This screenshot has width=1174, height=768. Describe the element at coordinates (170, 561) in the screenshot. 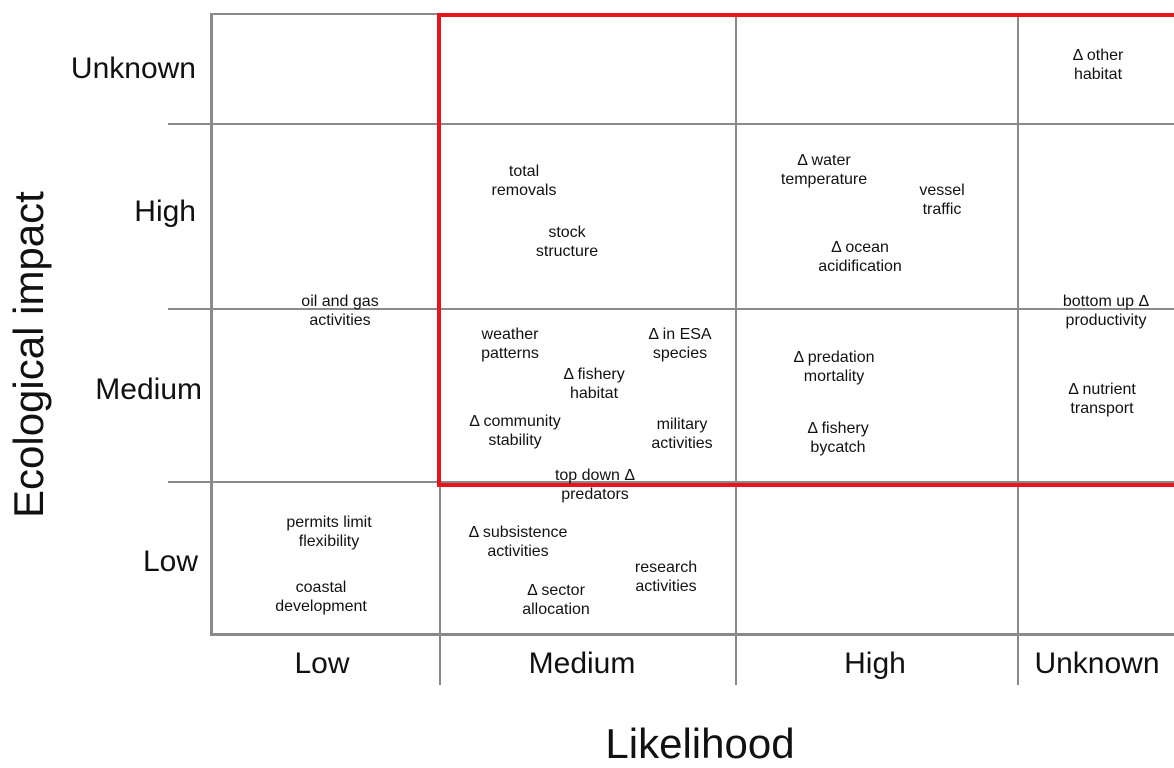

I see `row-label-low: Low` at that location.